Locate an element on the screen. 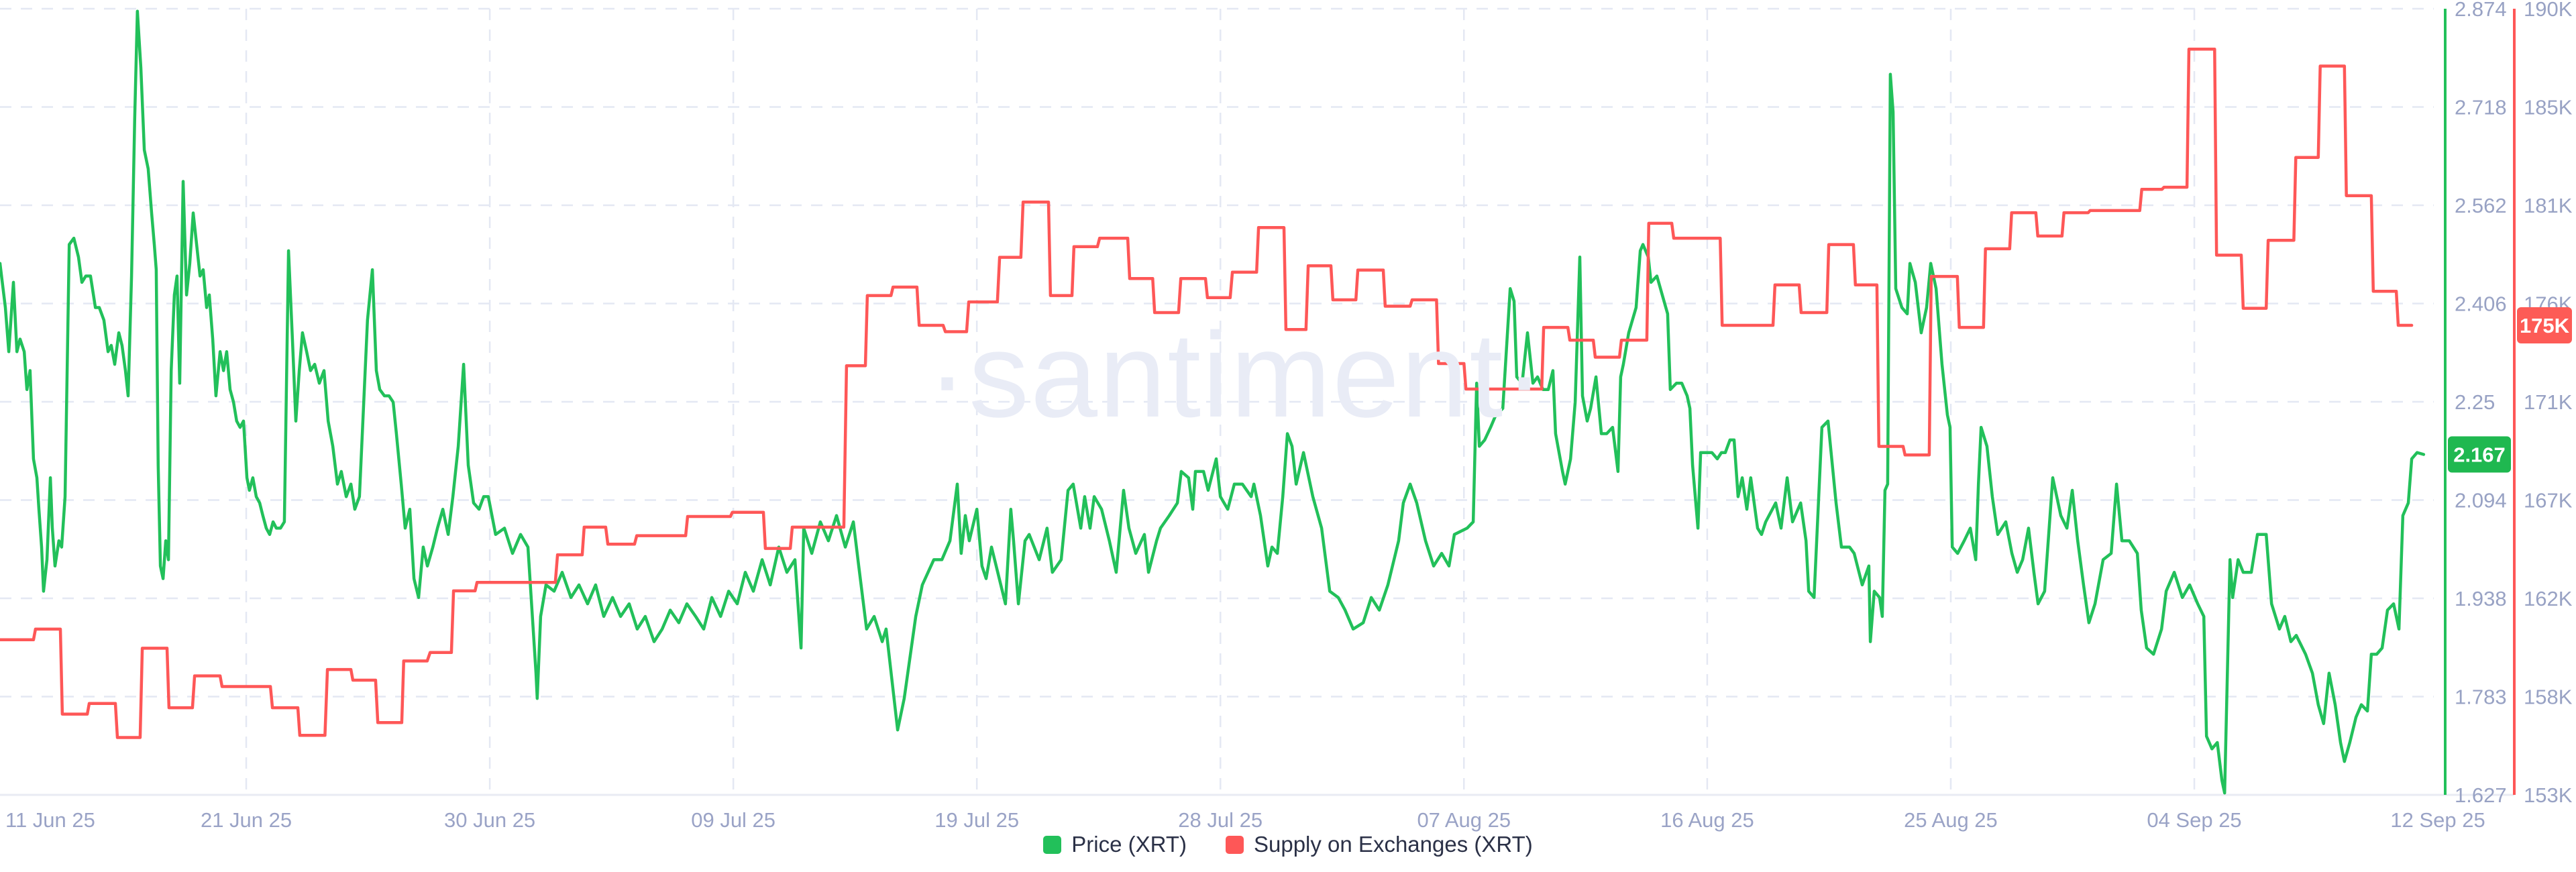  date-tick-label: 16 Aug 25 is located at coordinates (1707, 820).